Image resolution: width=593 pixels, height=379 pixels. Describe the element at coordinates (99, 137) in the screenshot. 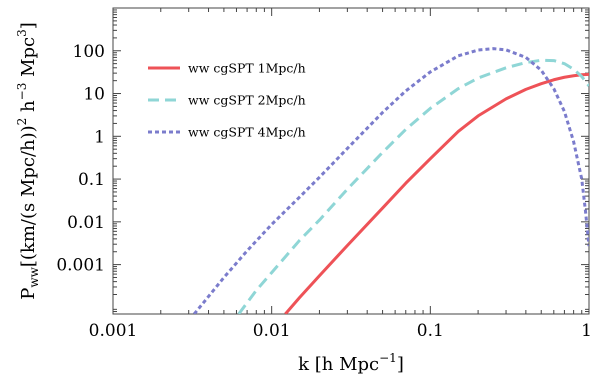

I see `y-tick-label: 1` at that location.